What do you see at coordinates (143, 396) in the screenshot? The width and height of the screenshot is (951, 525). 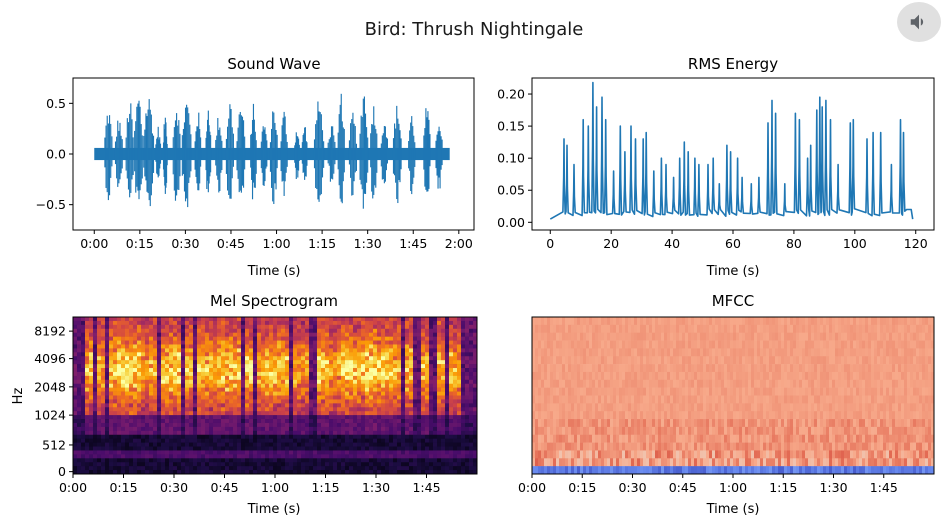 I see `mel-spectrogram-column` at bounding box center [143, 396].